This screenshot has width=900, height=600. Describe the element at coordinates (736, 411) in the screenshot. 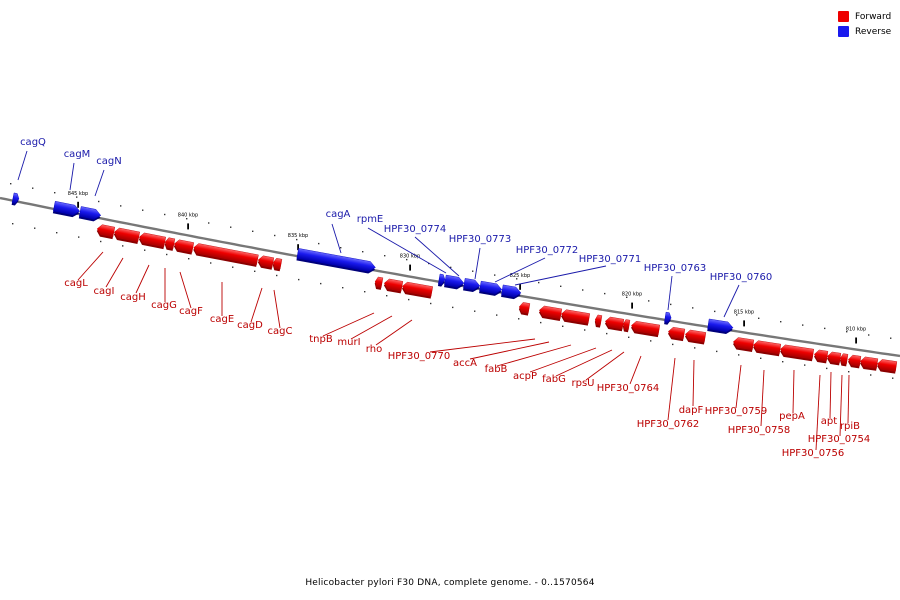

I see `gene-label-forward: HPF30_0759` at that location.